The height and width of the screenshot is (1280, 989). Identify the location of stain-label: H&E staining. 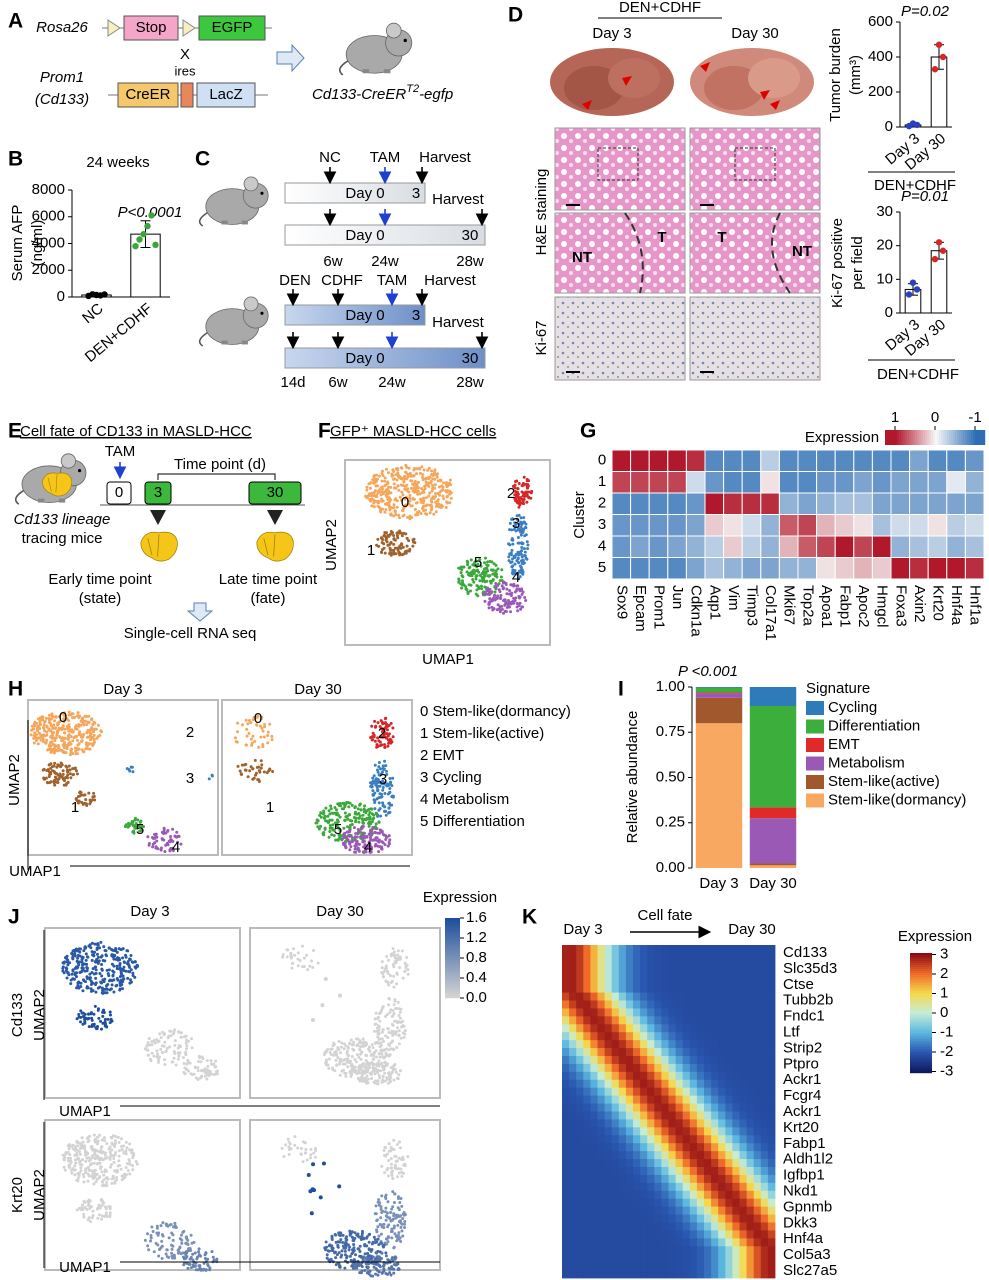
(541, 212).